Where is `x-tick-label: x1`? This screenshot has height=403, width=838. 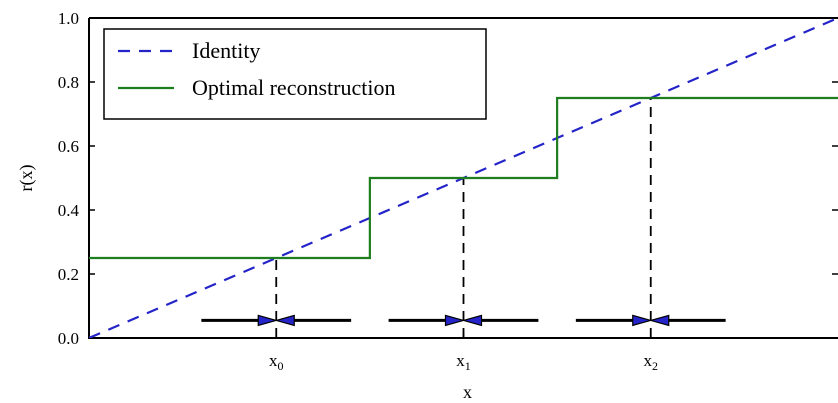
x-tick-label: x1 is located at coordinates (463, 362).